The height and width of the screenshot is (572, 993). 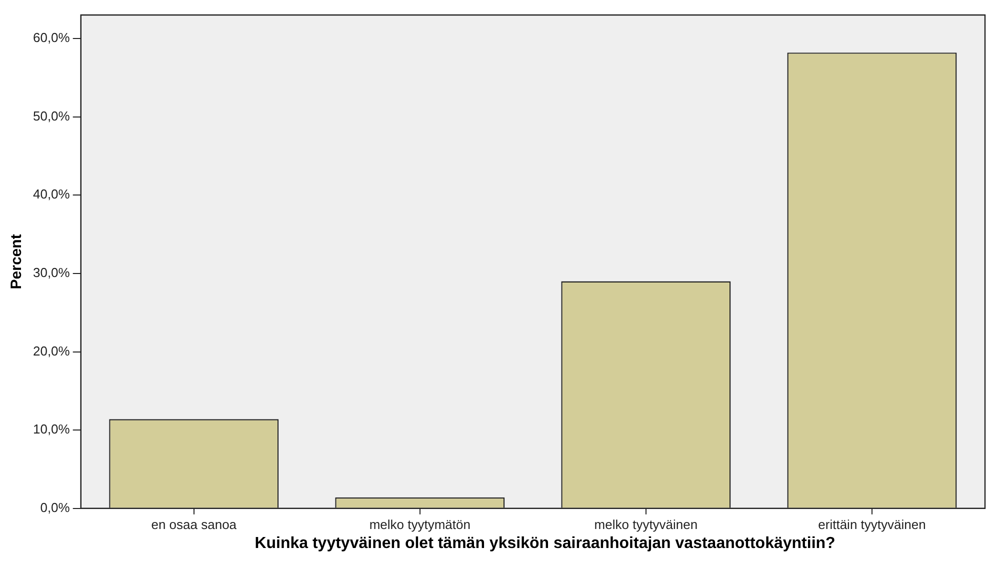 I want to click on y-tick-label: 30,0%, so click(x=51, y=272).